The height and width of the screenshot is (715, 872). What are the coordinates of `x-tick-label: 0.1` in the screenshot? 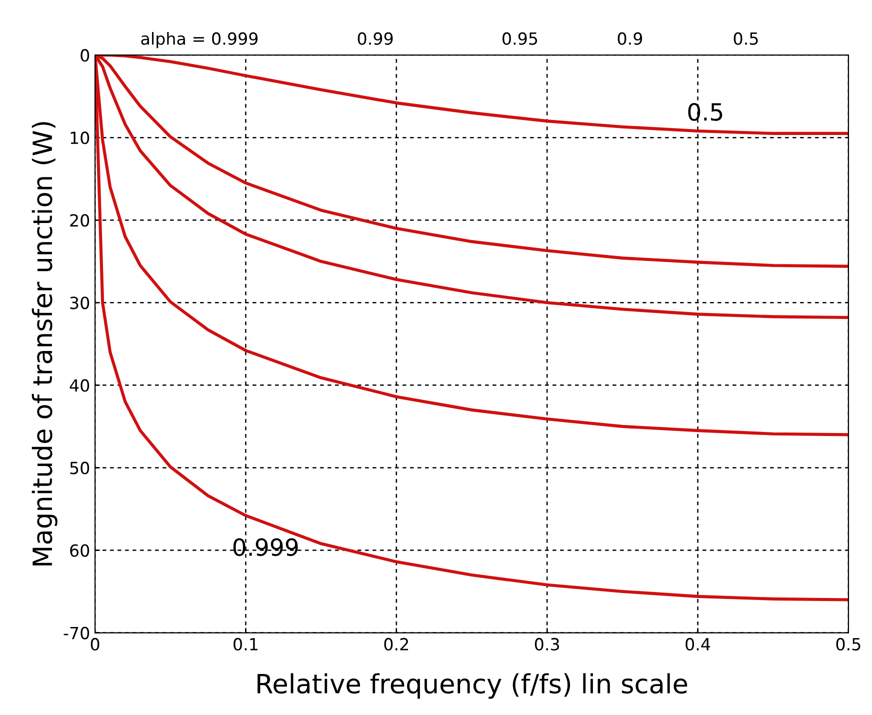 It's located at (246, 644).